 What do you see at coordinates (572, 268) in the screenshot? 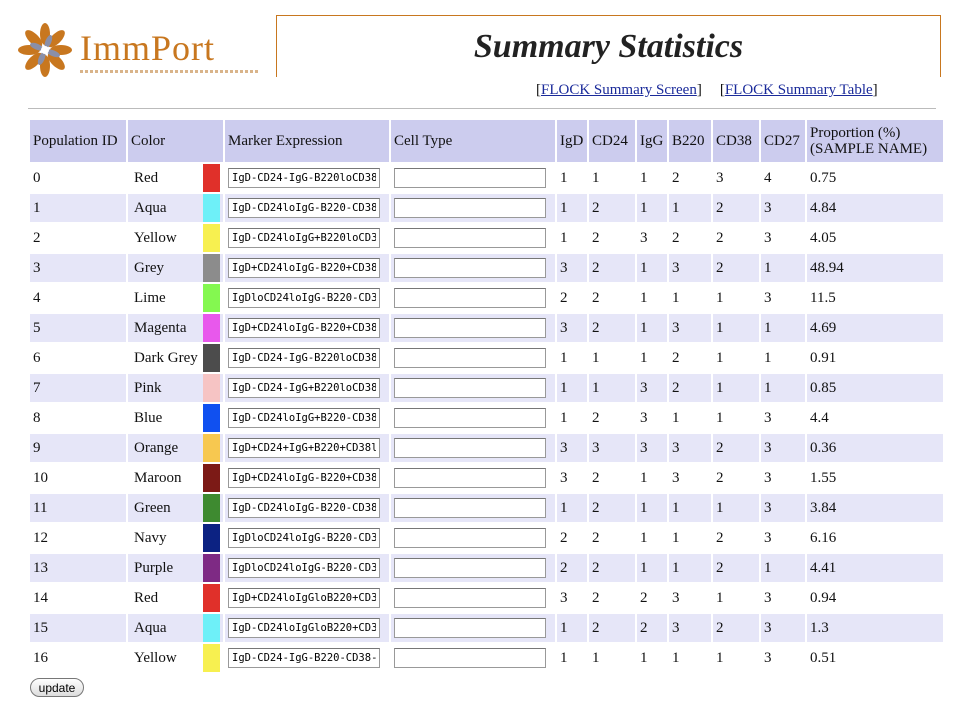
I see `igd-cell: 3` at bounding box center [572, 268].